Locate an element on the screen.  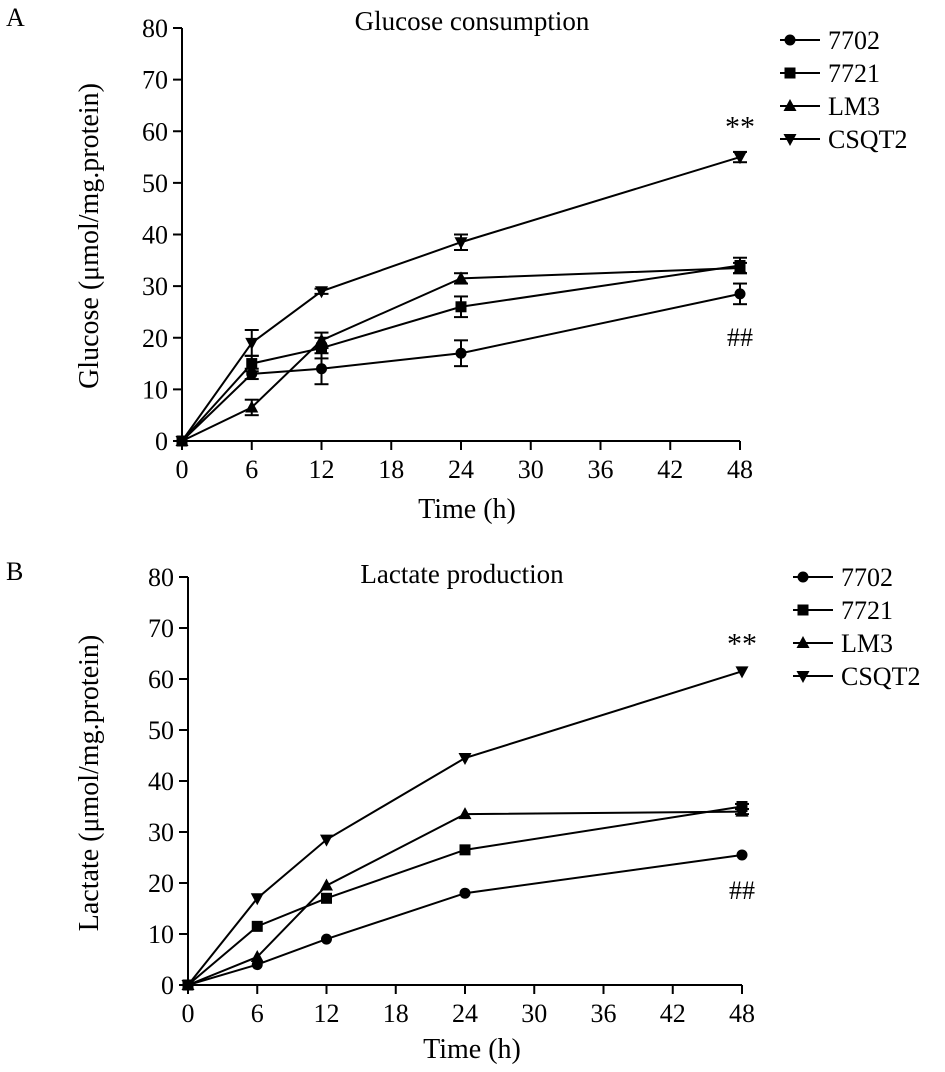
panel-label-b: B is located at coordinates (14, 571).